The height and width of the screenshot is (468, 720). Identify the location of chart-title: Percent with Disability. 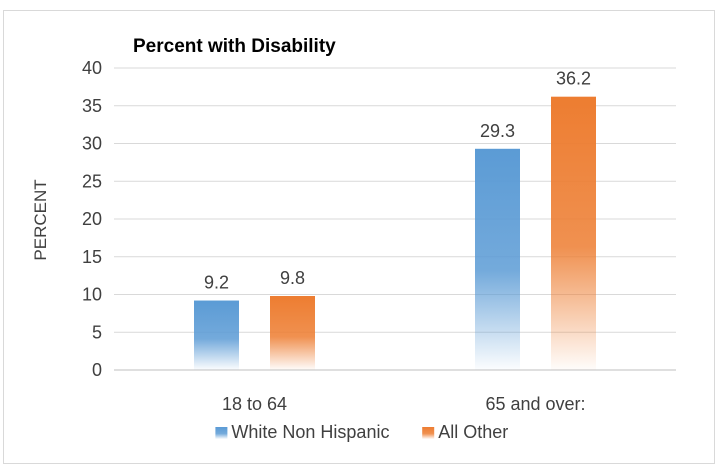
(234, 46).